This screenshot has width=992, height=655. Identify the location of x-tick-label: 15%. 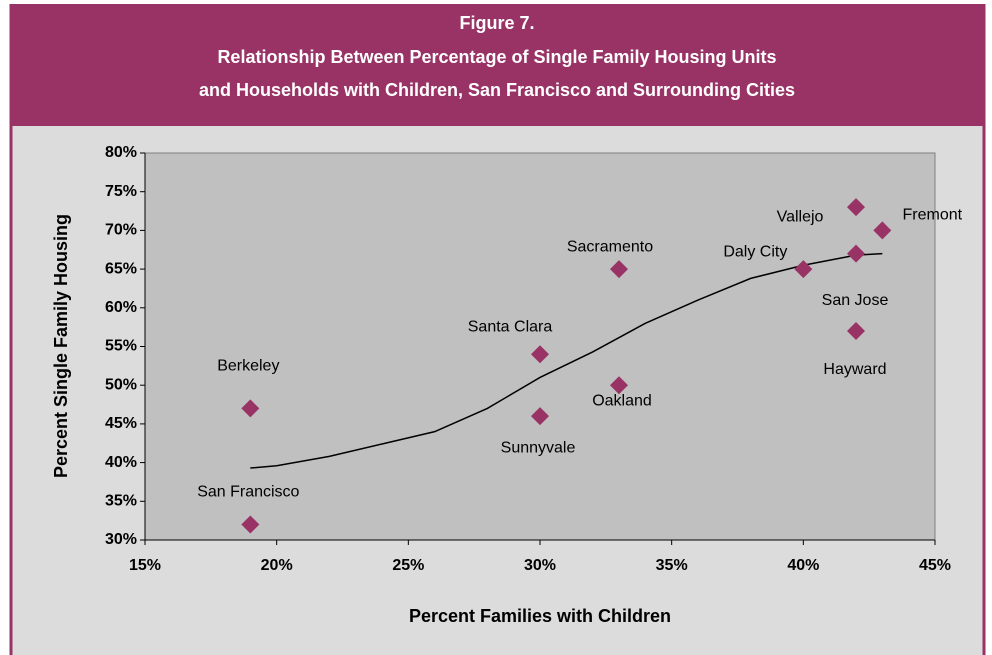
(145, 565).